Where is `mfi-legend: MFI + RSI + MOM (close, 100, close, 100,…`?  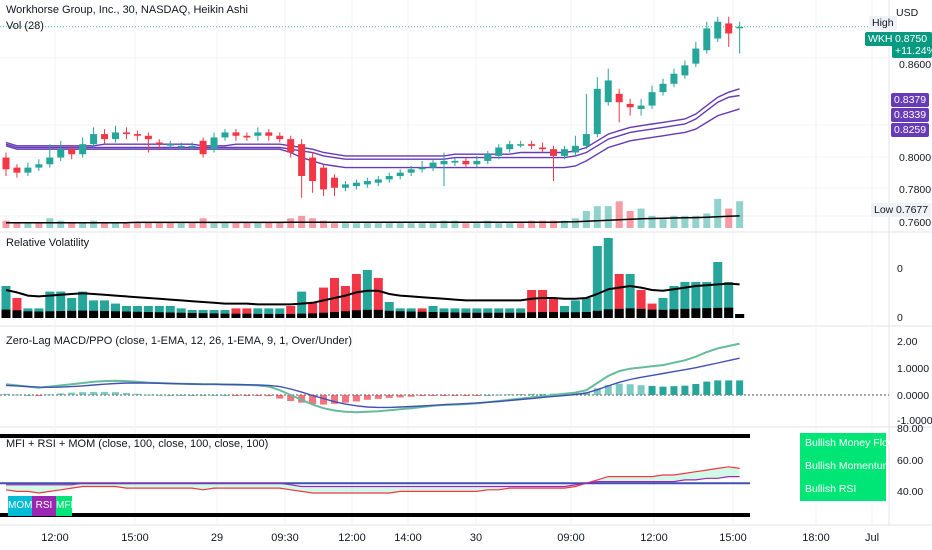
mfi-legend: MFI + RSI + MOM (close, 100, close, 100,… is located at coordinates (137, 444).